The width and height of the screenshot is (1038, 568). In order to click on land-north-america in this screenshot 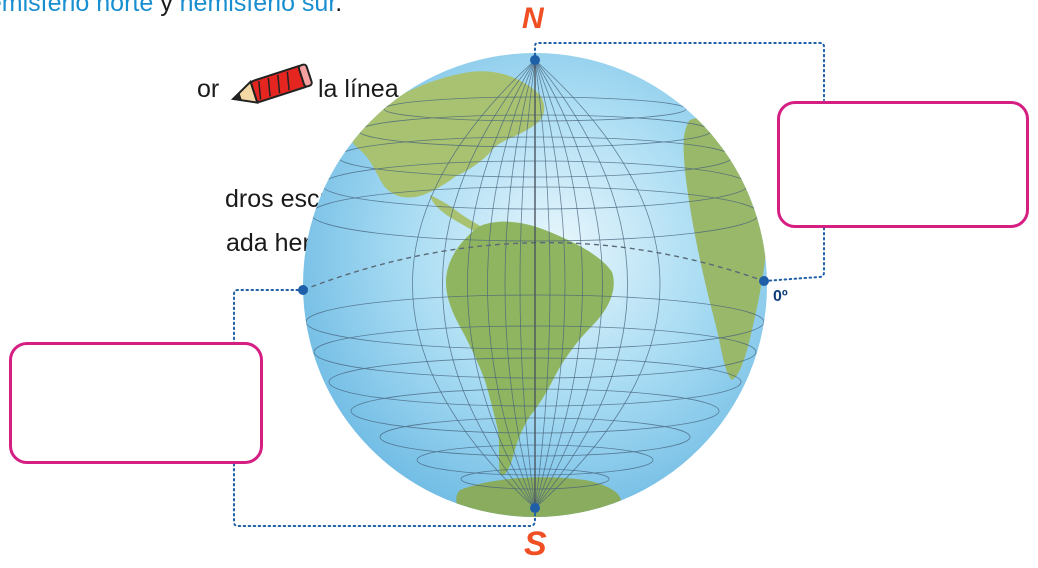, I will do `click(447, 134)`.